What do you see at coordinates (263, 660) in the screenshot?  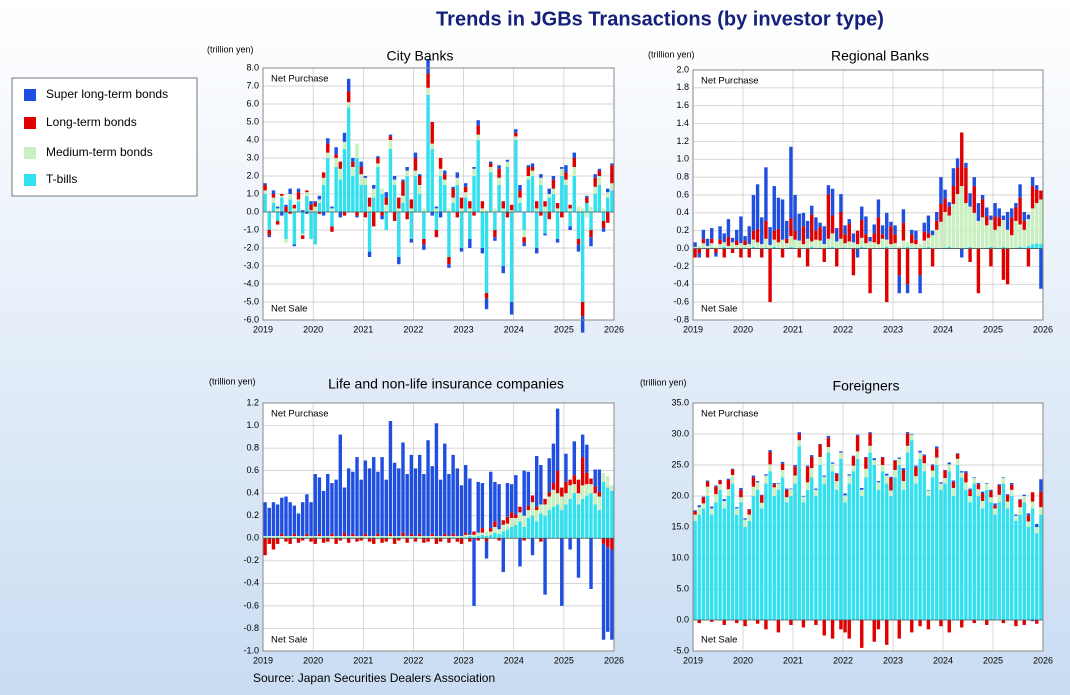 I see `x-tick-label: 2019` at bounding box center [263, 660].